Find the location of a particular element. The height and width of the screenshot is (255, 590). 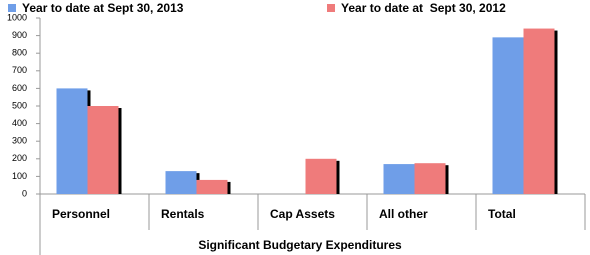

y-tick-label: 100 is located at coordinates (19, 176).